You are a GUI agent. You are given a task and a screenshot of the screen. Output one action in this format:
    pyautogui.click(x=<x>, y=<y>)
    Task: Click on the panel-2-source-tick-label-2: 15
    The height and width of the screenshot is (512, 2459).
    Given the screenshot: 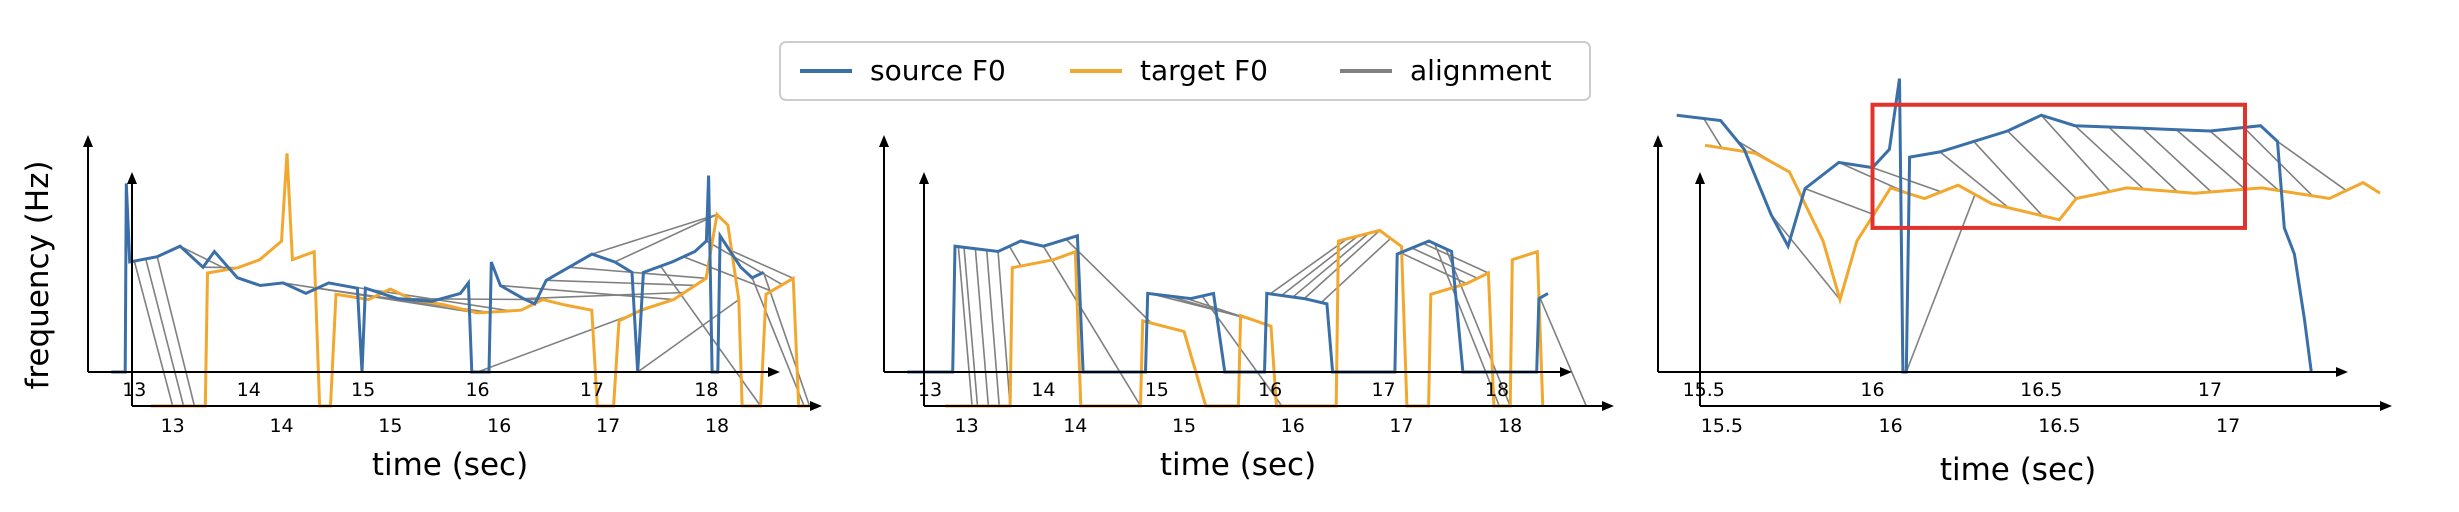 What is the action you would take?
    pyautogui.click(x=1157, y=390)
    